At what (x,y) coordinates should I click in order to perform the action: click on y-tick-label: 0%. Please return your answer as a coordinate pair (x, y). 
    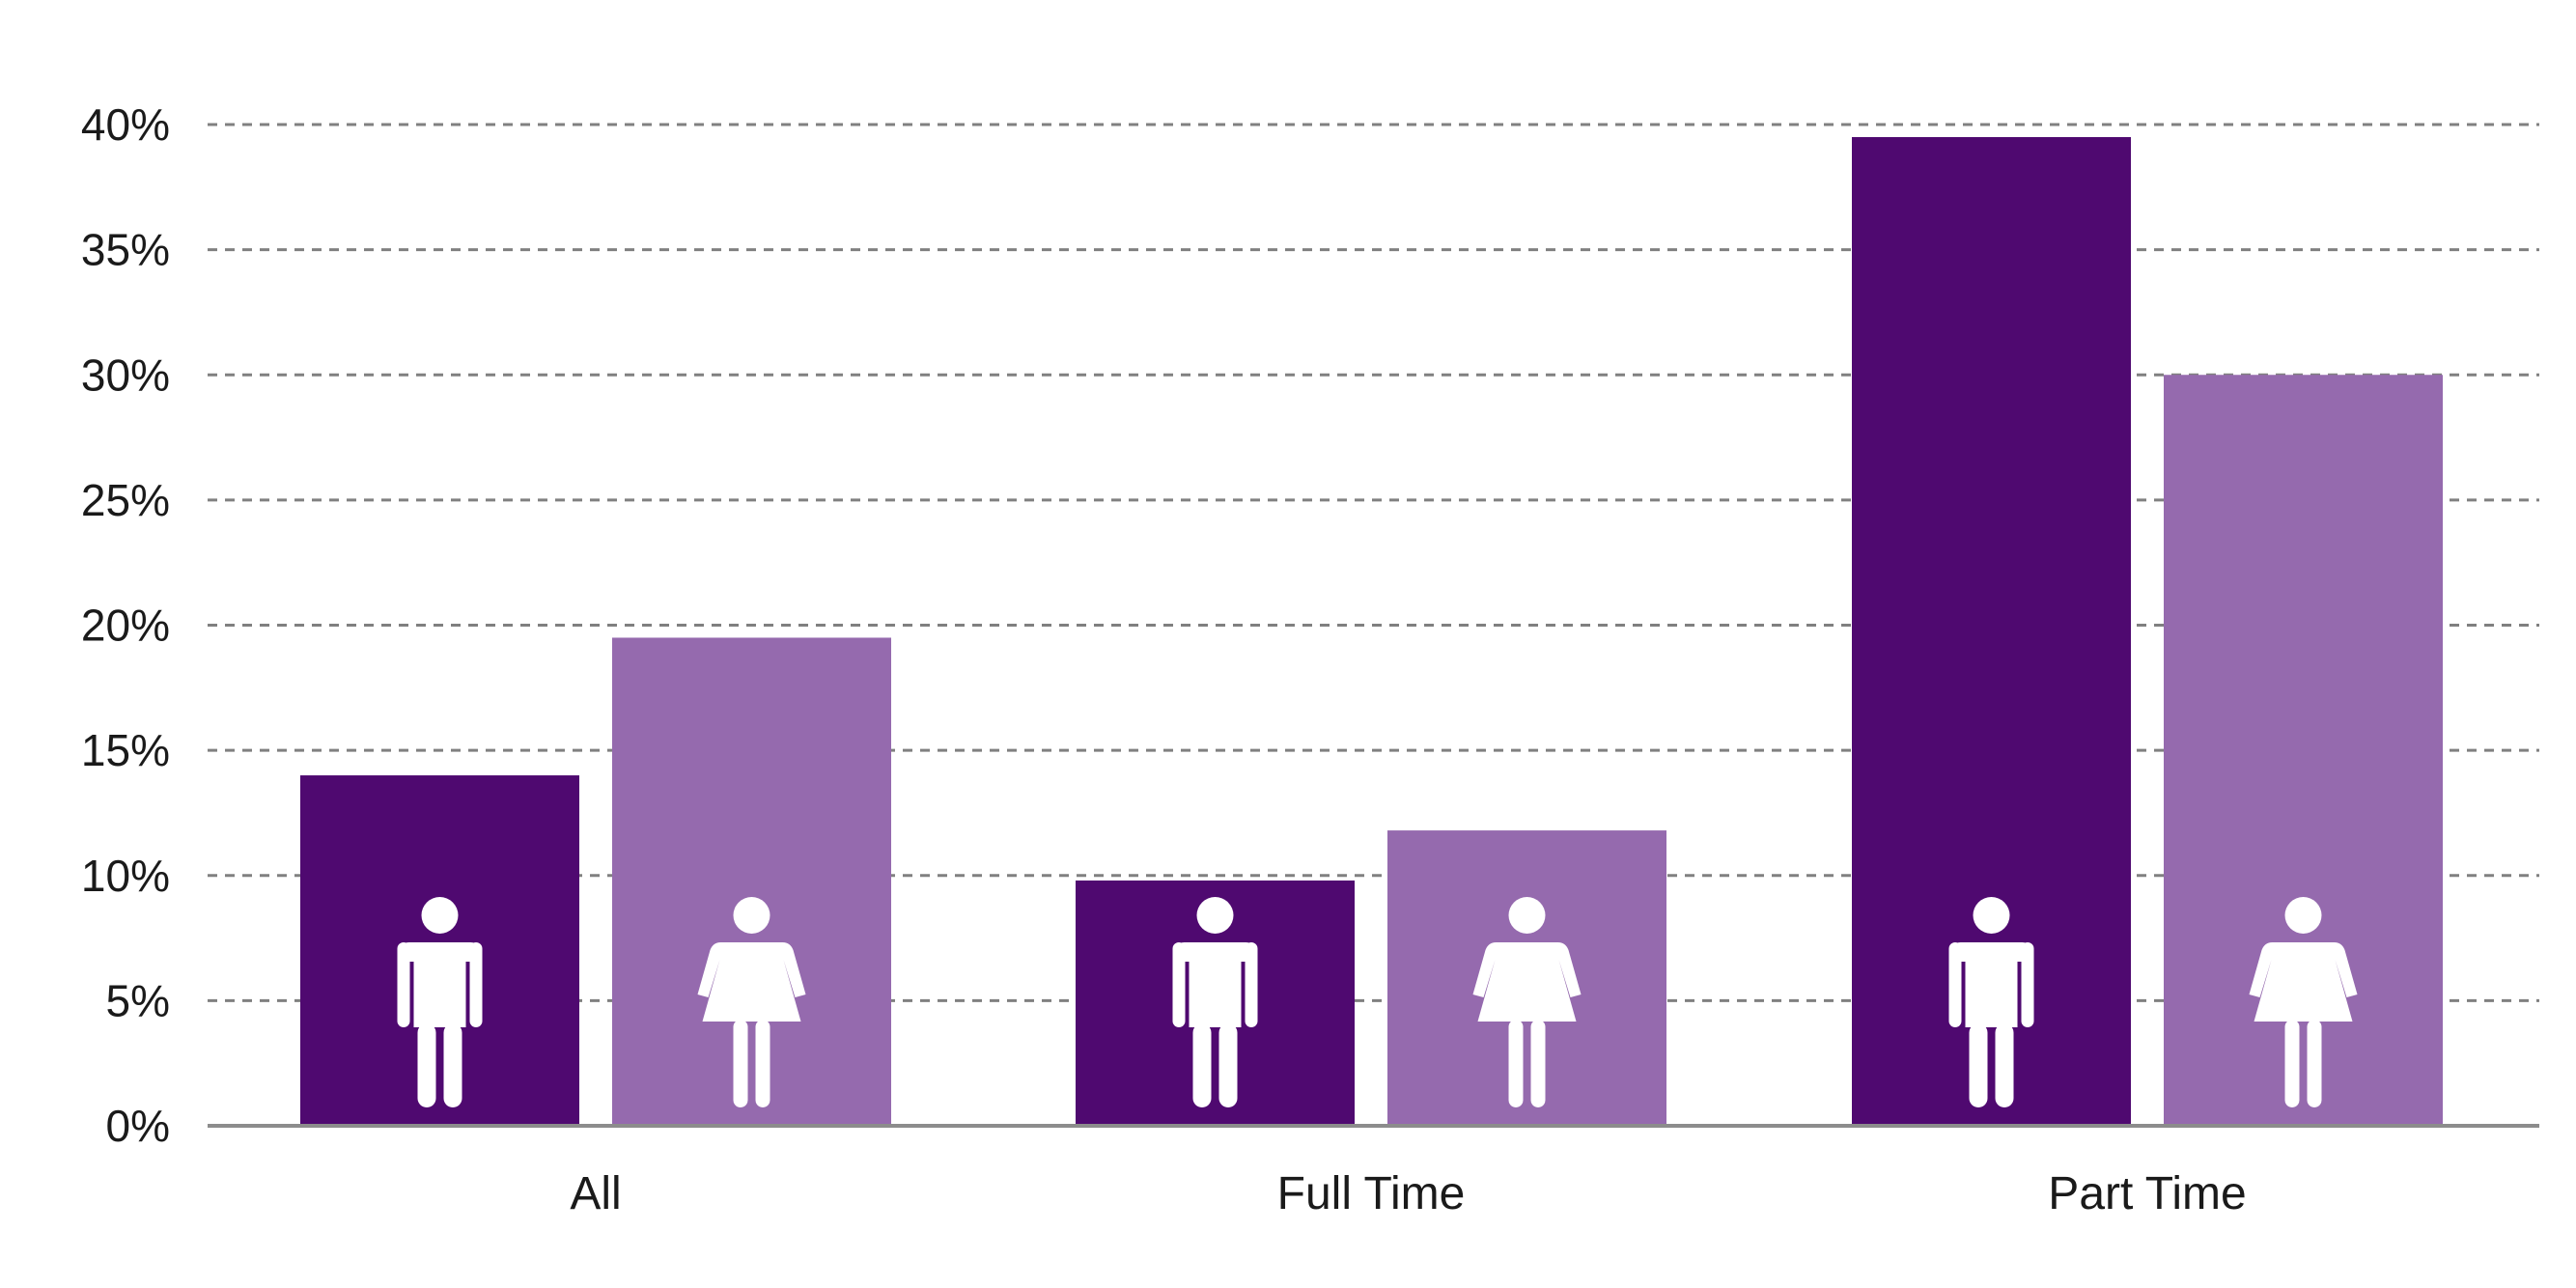
    Looking at the image, I should click on (138, 1126).